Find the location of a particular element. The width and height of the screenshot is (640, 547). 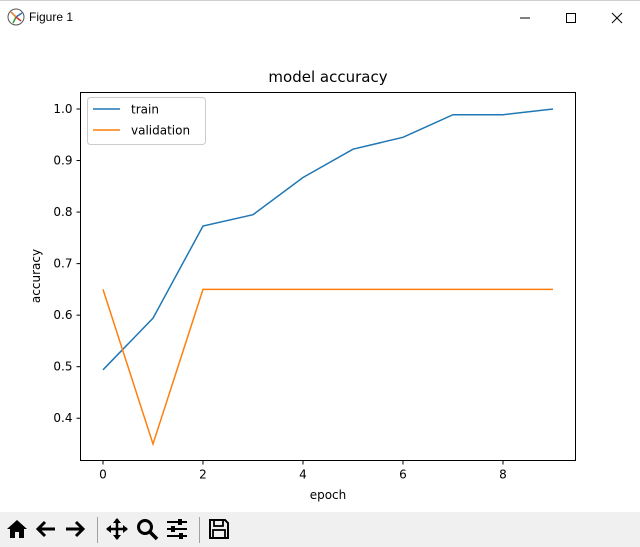

close-icon is located at coordinates (617, 18).